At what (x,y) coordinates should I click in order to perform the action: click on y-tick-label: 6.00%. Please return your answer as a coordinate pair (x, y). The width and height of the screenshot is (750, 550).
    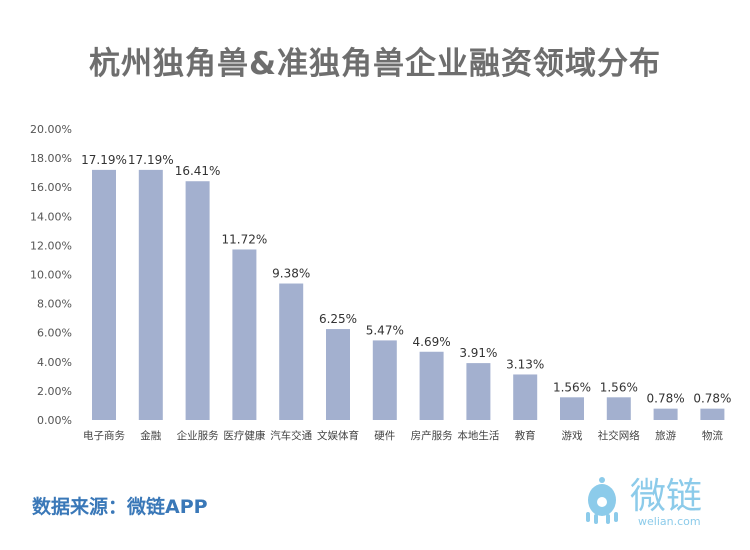
    Looking at the image, I should click on (54, 333).